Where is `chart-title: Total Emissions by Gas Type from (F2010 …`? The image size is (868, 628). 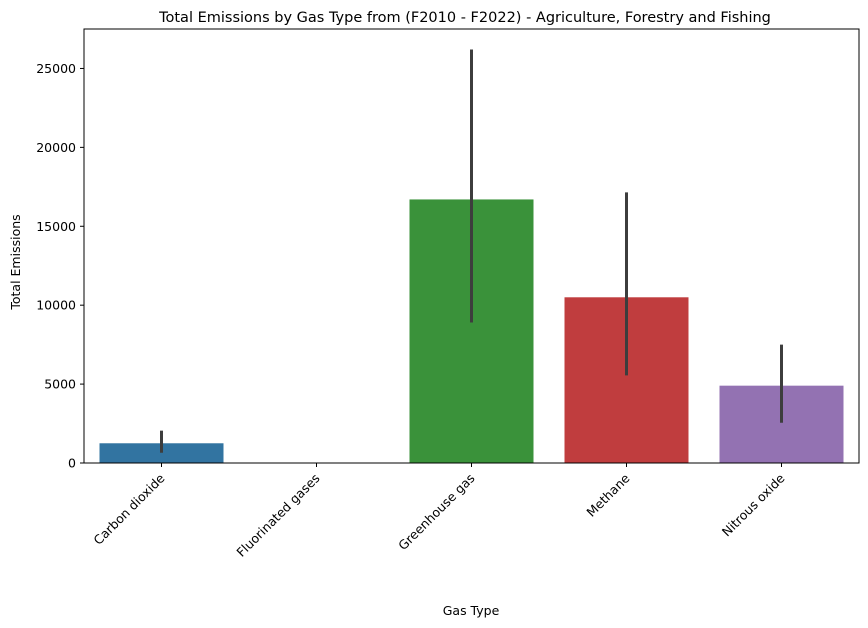 chart-title: Total Emissions by Gas Type from (F2010 … is located at coordinates (464, 18).